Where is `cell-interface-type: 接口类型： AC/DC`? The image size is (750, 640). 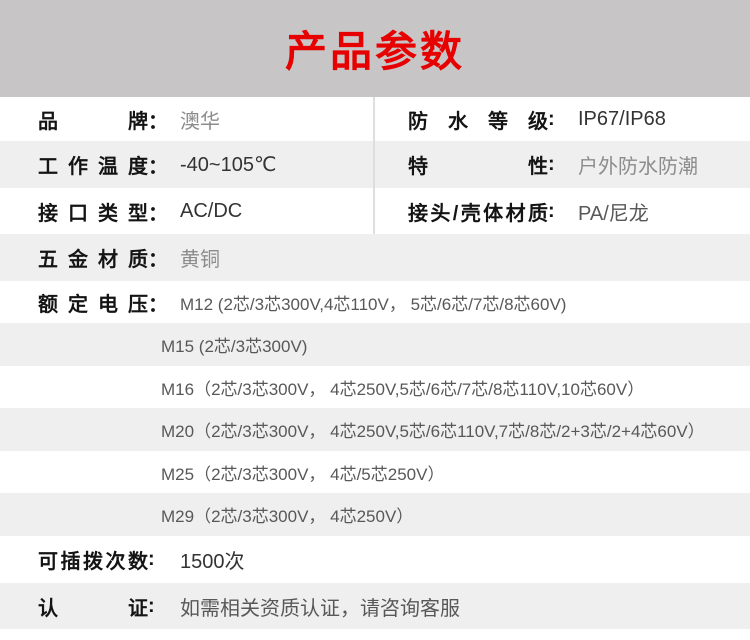 cell-interface-type: 接口类型： AC/DC is located at coordinates (187, 211).